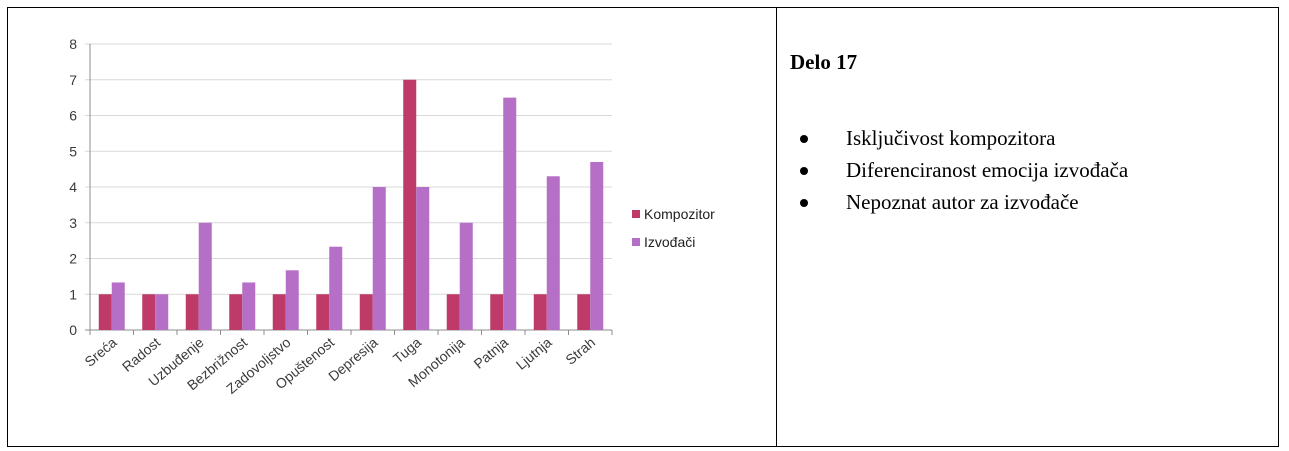 The height and width of the screenshot is (451, 1289). Describe the element at coordinates (669, 242) in the screenshot. I see `legend-label: Izvođači` at that location.